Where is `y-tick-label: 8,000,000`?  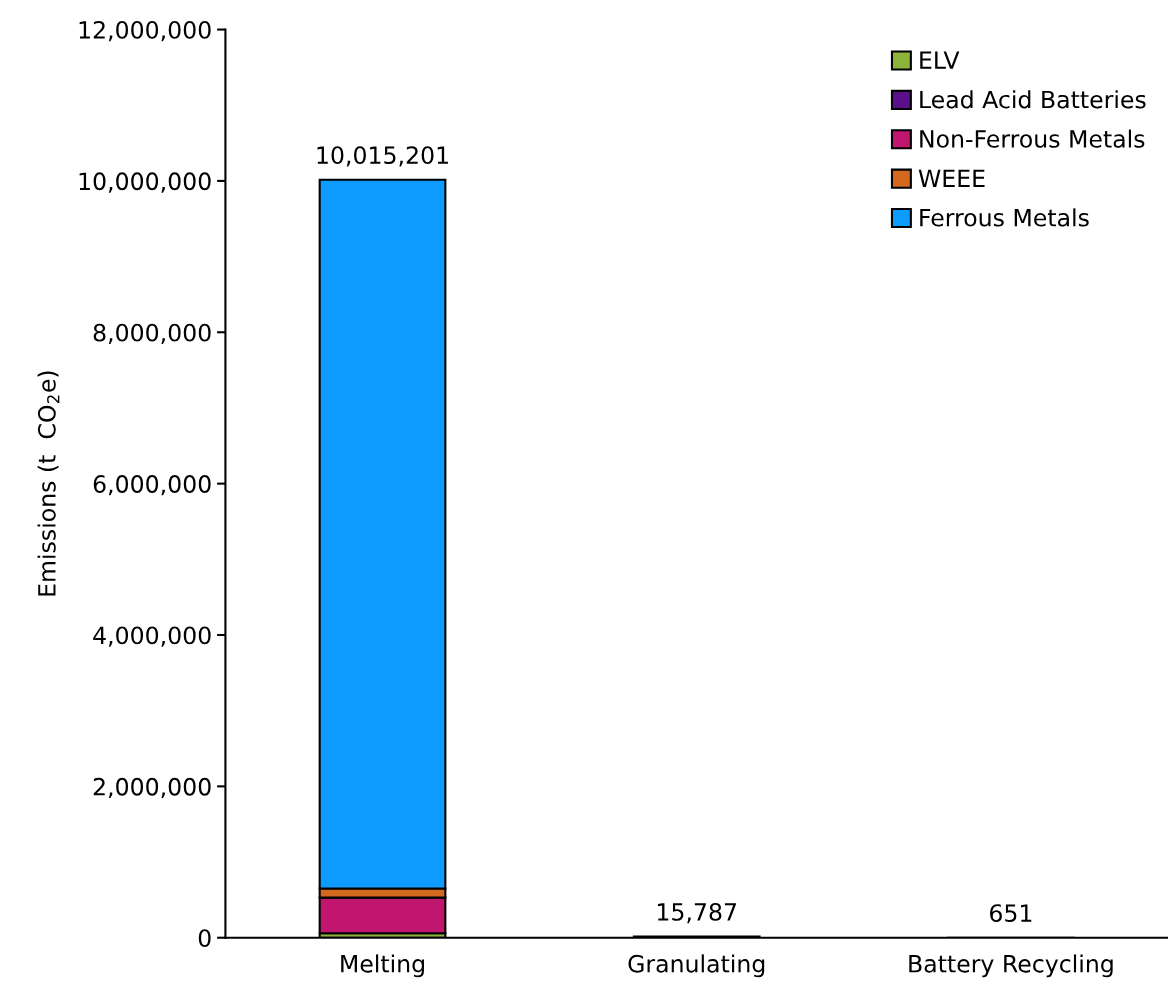
y-tick-label: 8,000,000 is located at coordinates (152, 333).